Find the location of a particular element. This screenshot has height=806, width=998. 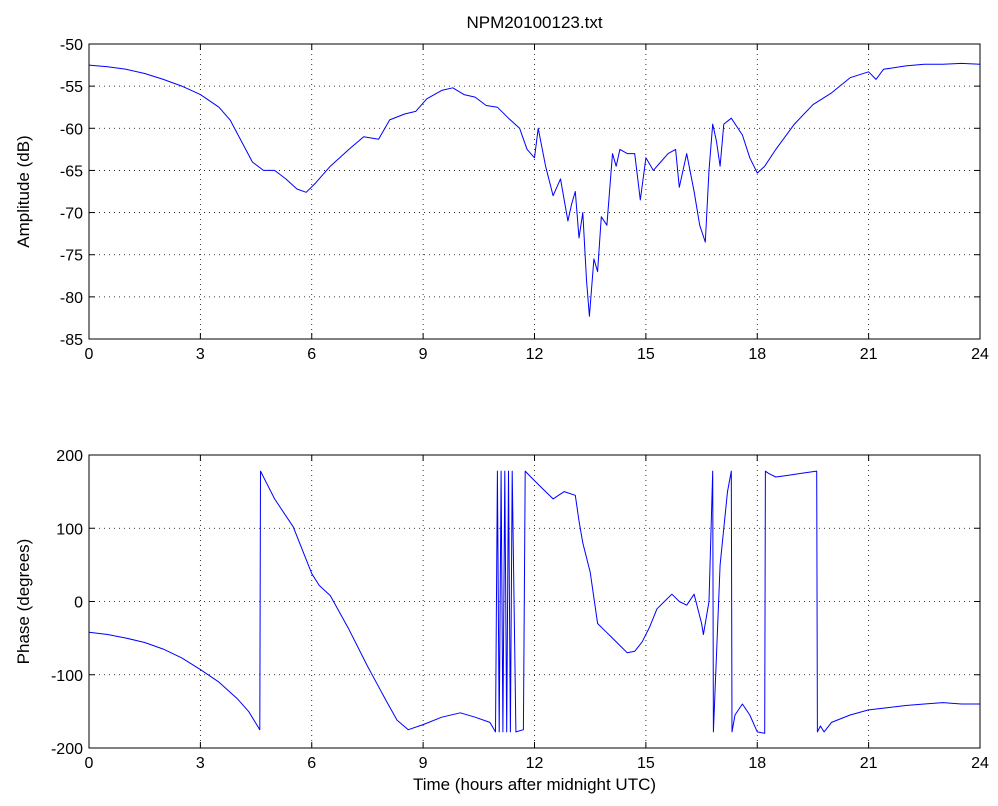

phase-y-tick-label: -100 is located at coordinates (67, 676).